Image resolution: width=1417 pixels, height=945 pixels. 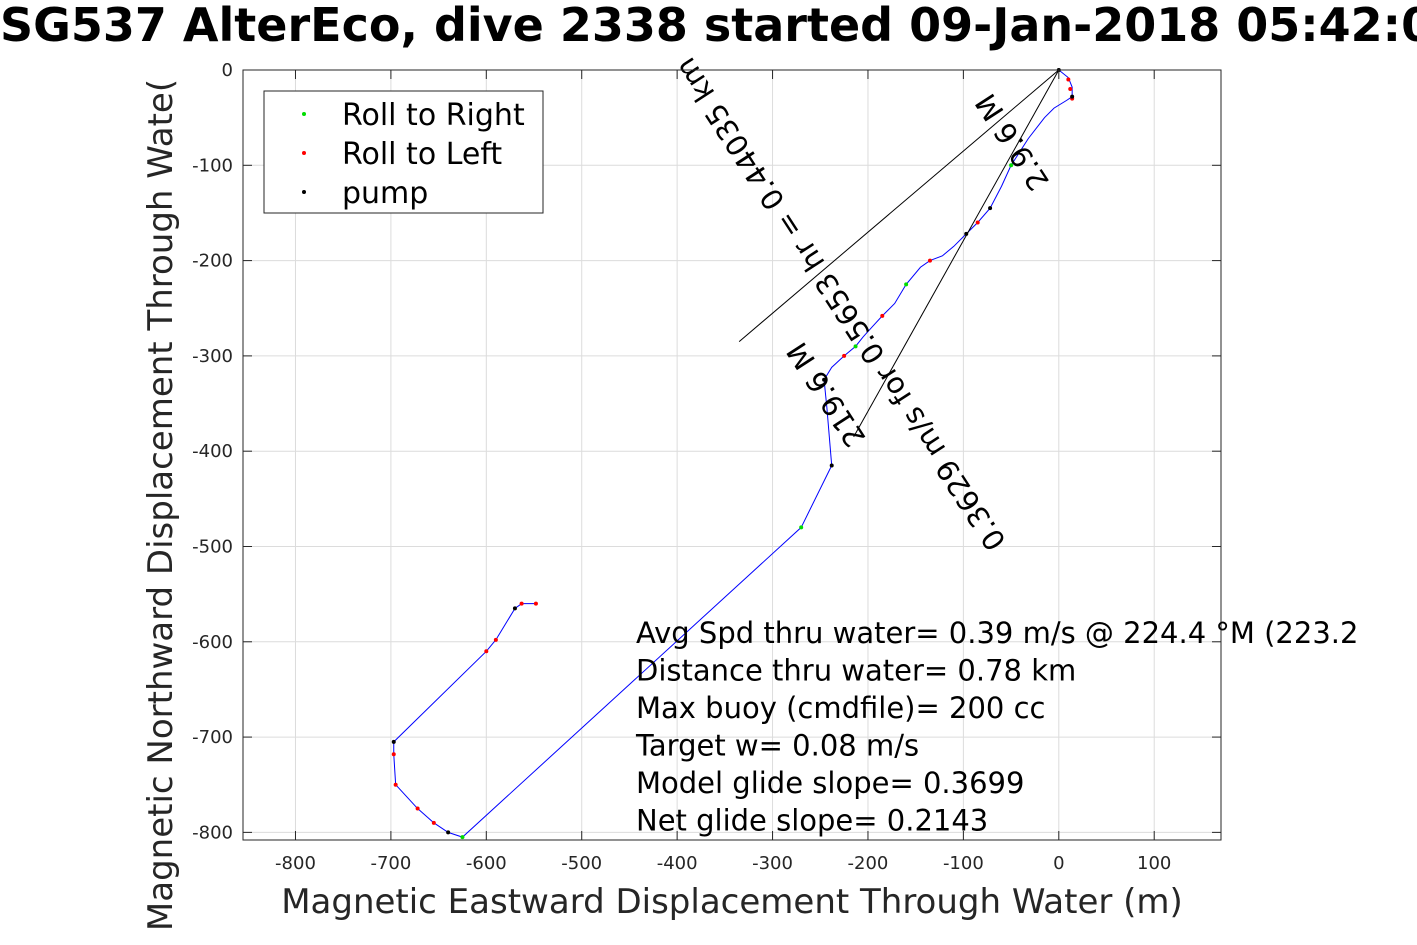 What do you see at coordinates (212, 451) in the screenshot?
I see `y-tick-label: -400` at bounding box center [212, 451].